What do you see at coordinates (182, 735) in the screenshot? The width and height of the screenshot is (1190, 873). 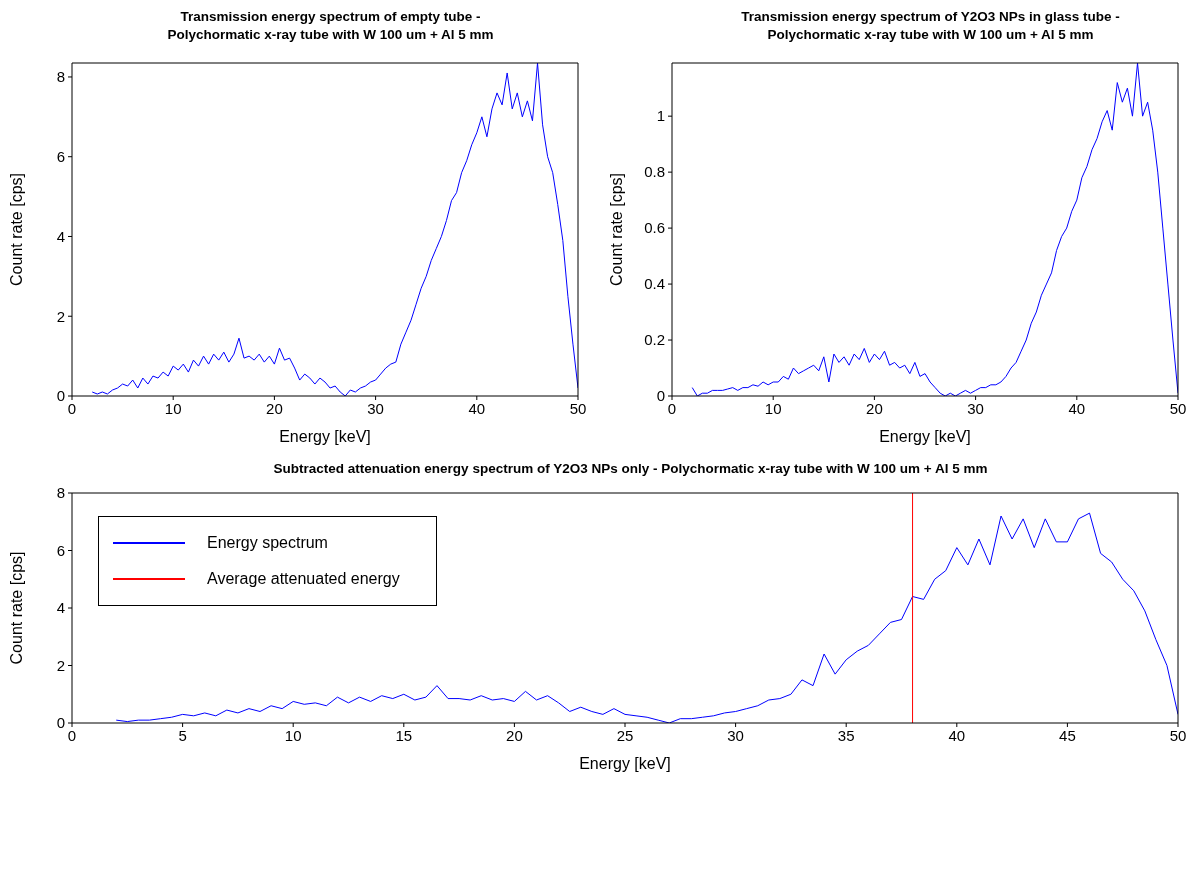 I see `x-tick-label: 5` at bounding box center [182, 735].